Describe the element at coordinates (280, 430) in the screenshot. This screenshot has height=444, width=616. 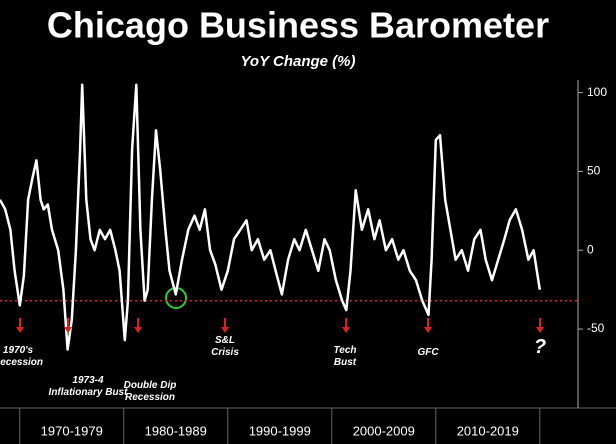
I see `x-tick-label: 1990-1999` at that location.